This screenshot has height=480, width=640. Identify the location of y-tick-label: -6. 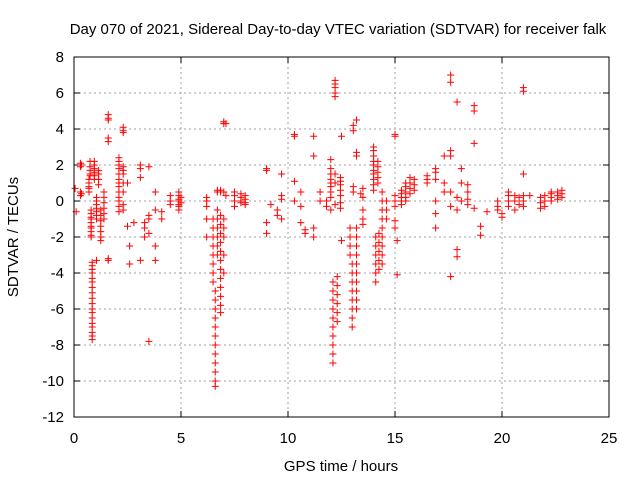
(57, 309).